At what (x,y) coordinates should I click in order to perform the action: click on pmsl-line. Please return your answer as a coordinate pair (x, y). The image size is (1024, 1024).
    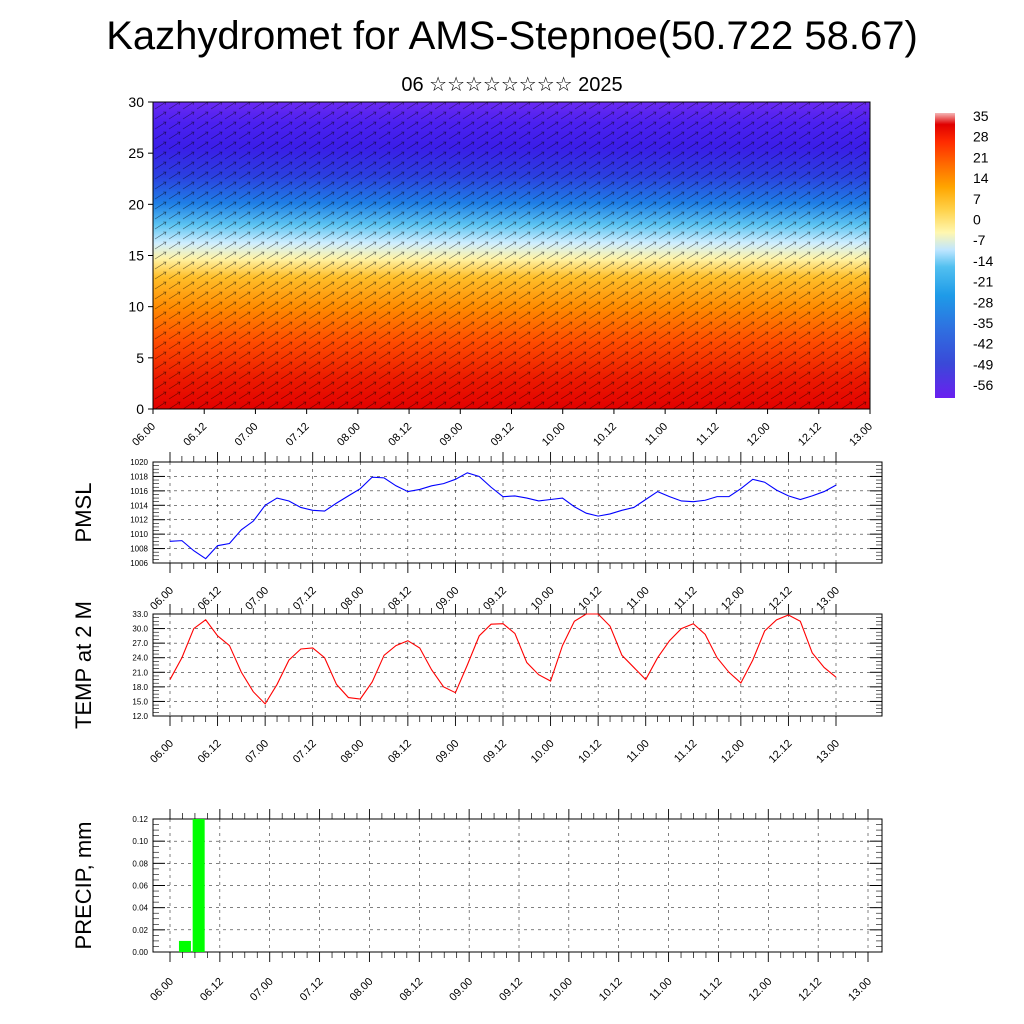
    Looking at the image, I should click on (503, 516).